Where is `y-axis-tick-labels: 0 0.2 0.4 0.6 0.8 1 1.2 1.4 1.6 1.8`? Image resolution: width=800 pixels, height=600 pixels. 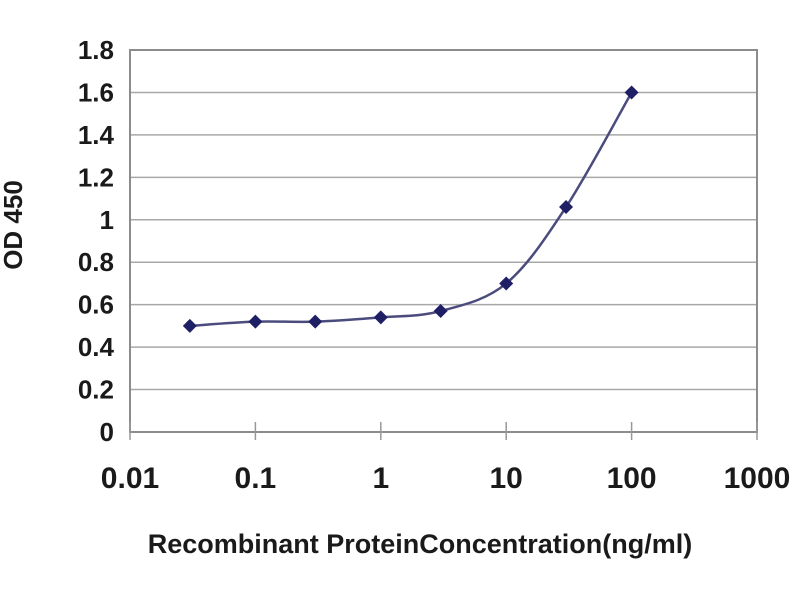
y-axis-tick-labels: 0 0.2 0.4 0.6 0.8 1 1.2 1.4 1.6 1.8 is located at coordinates (96, 241).